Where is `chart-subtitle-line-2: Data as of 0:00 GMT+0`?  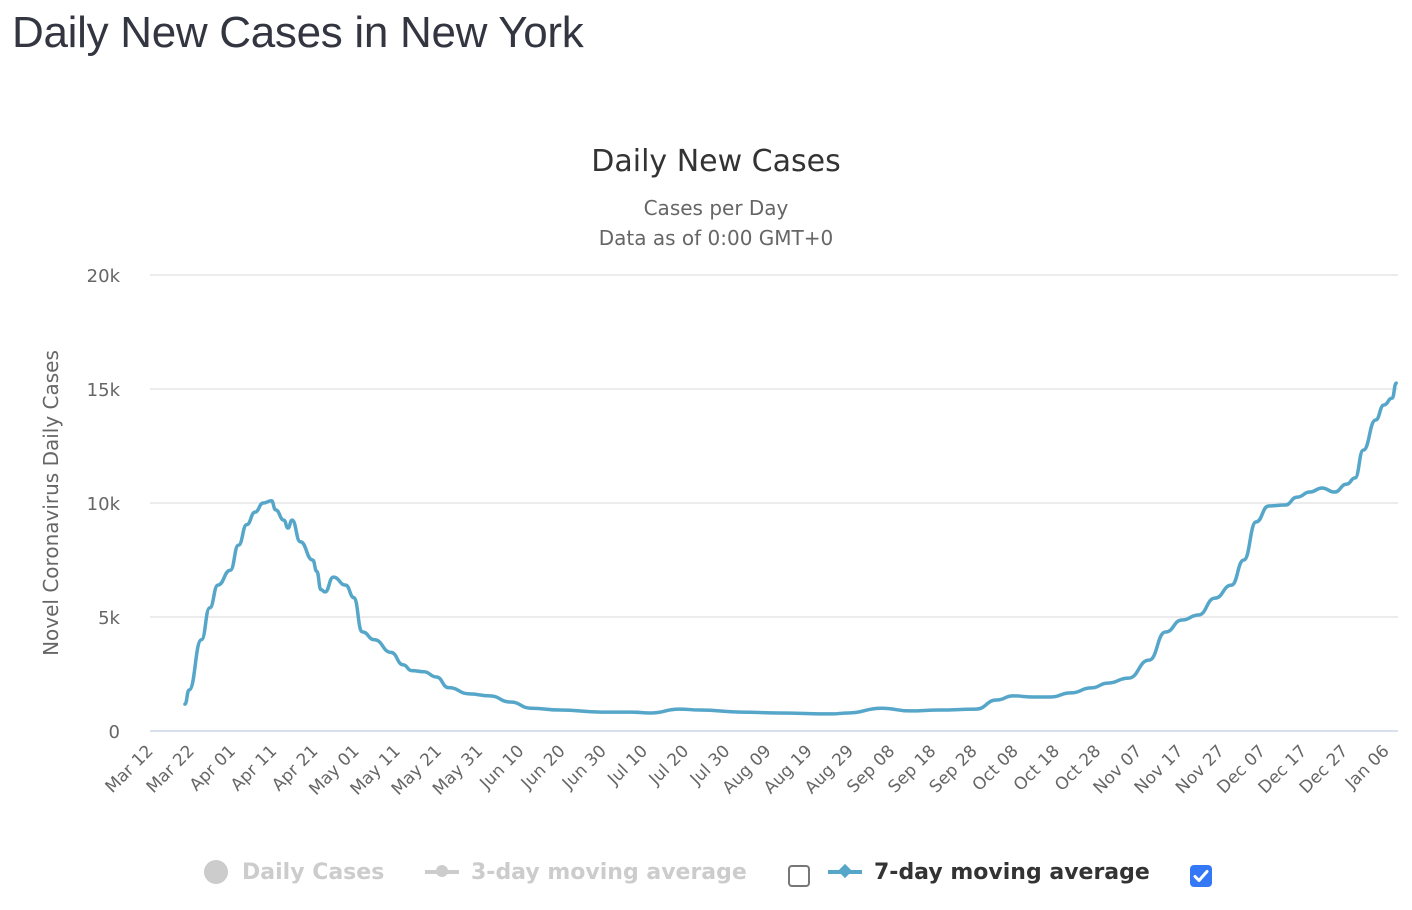
chart-subtitle-line-2: Data as of 0:00 GMT+0 is located at coordinates (716, 238).